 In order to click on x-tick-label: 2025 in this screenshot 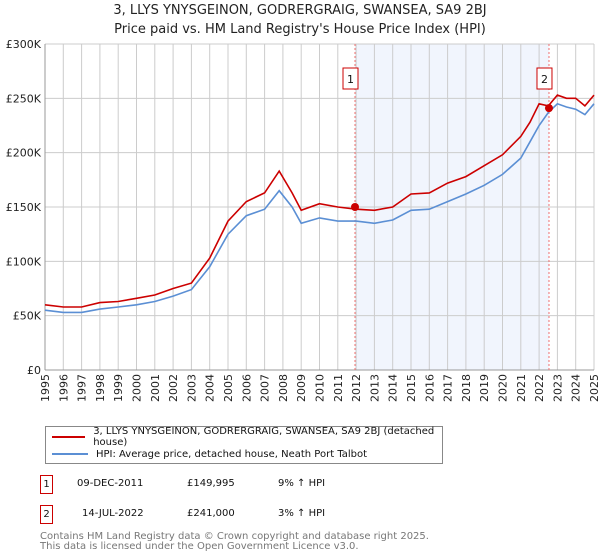, I will do `click(594, 388)`.